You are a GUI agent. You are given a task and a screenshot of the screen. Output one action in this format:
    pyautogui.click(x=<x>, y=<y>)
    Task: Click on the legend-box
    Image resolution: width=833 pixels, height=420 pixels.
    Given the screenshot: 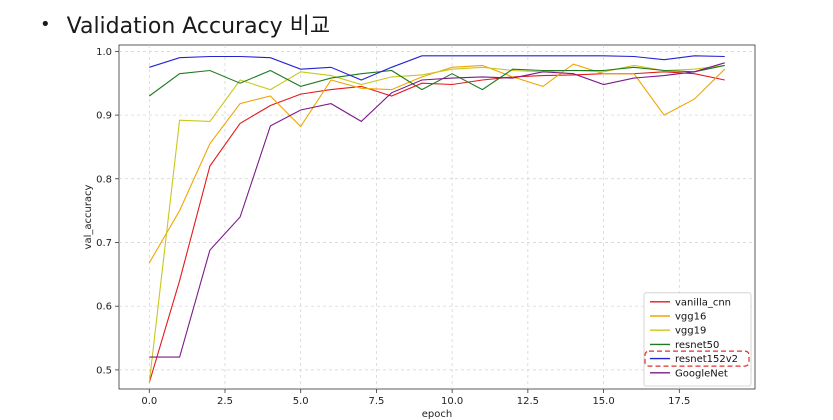 What is the action you would take?
    pyautogui.click(x=697, y=339)
    